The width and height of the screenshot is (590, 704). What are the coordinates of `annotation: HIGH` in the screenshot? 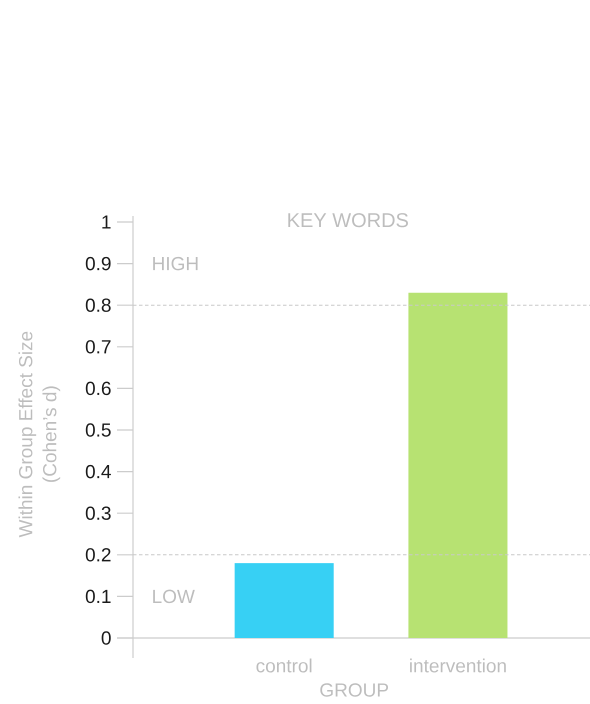 It's located at (175, 263).